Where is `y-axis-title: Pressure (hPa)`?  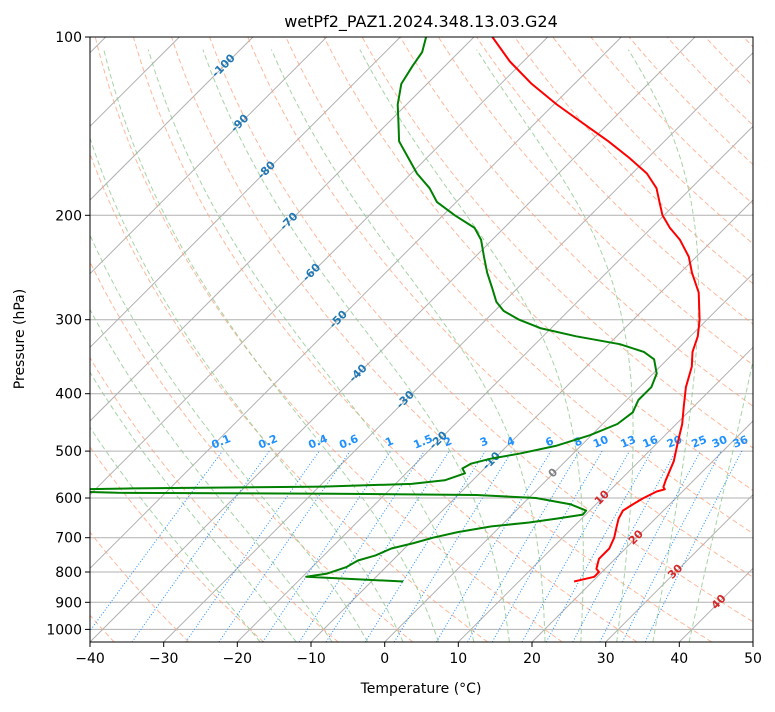
y-axis-title: Pressure (hPa) is located at coordinates (20, 339).